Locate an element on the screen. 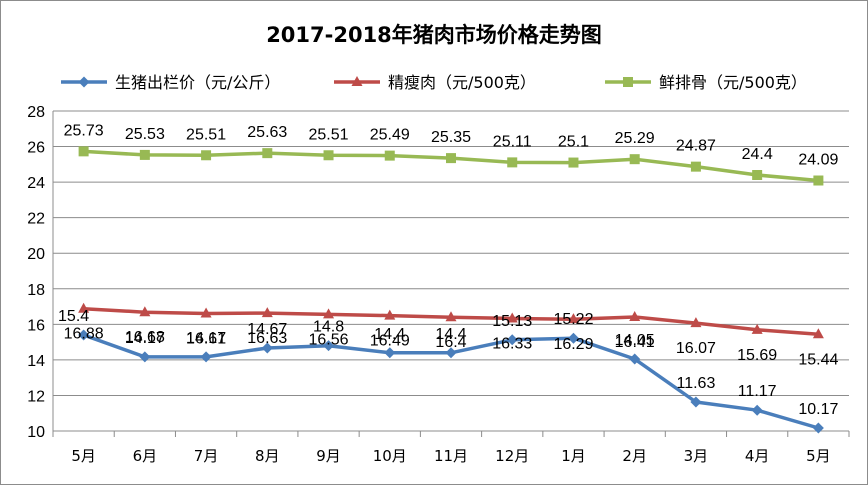 Image resolution: width=868 pixels, height=485 pixels. x-tick-label-12: 5月 is located at coordinates (818, 456).